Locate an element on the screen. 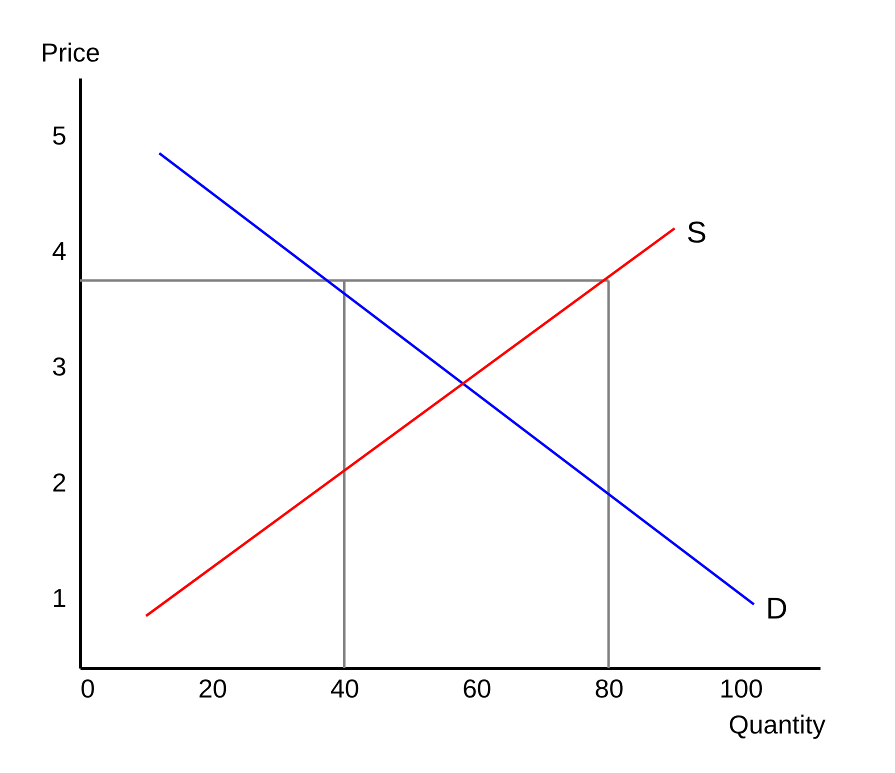  x-tick-label: 80 is located at coordinates (609, 689).